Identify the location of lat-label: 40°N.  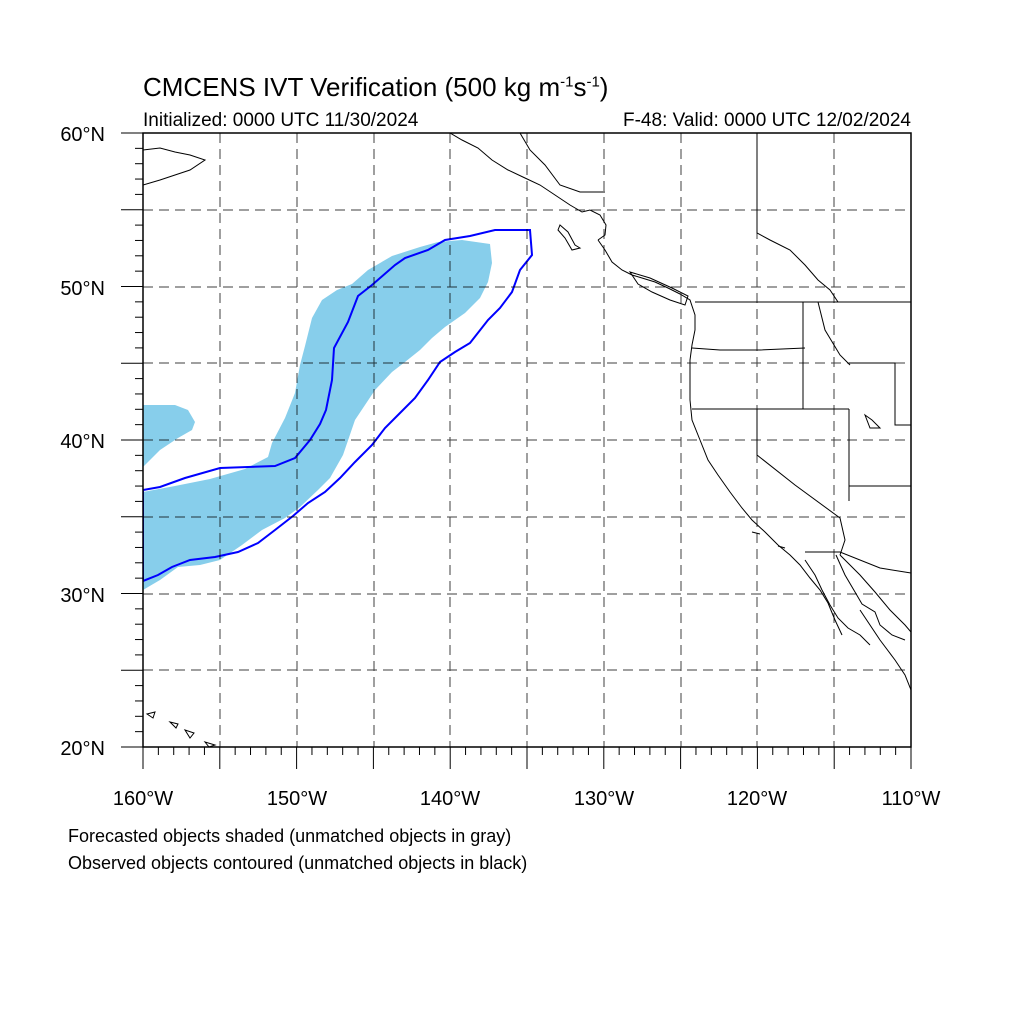
(82, 442).